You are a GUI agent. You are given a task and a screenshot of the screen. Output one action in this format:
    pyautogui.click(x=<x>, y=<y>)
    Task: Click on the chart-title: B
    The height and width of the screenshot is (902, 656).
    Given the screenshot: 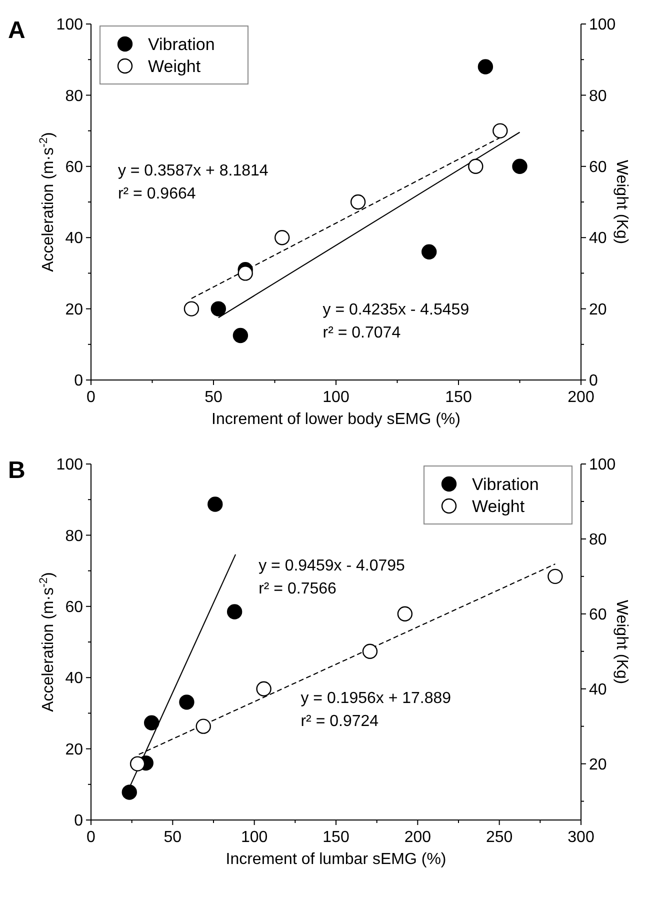 What is the action you would take?
    pyautogui.click(x=17, y=470)
    